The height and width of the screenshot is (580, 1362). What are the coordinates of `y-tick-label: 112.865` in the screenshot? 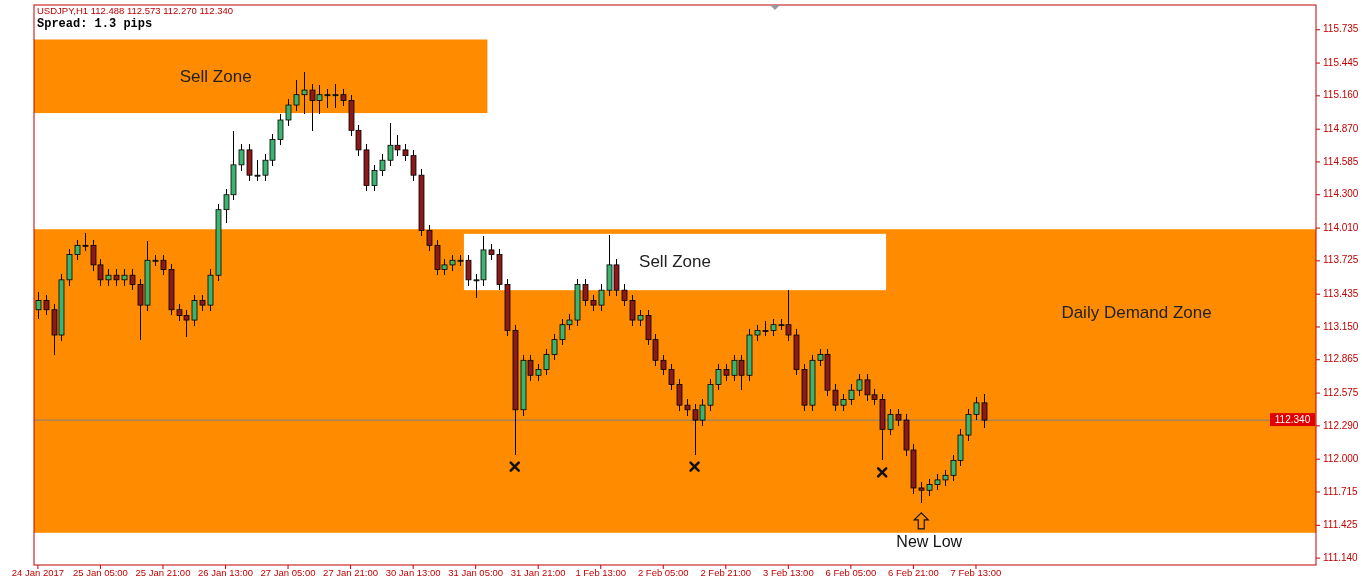 It's located at (1341, 359).